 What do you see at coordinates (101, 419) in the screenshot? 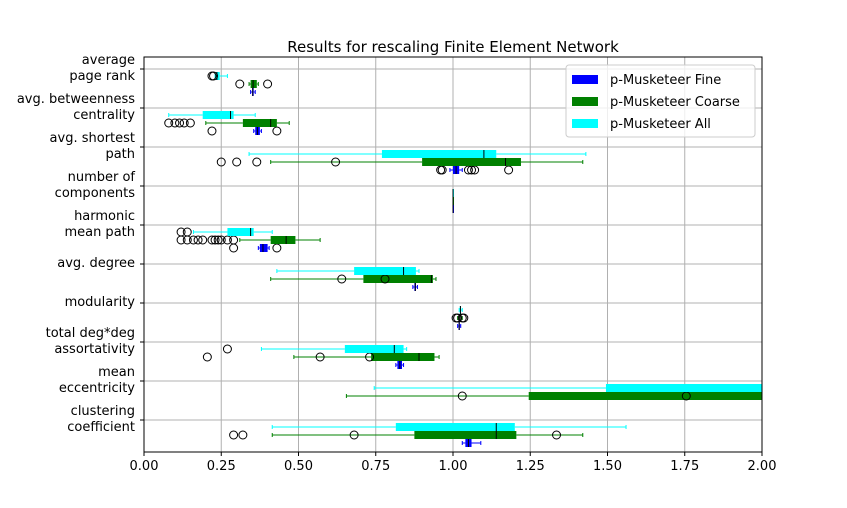
I see `y-tick-label: clustering coefficient` at bounding box center [101, 419].